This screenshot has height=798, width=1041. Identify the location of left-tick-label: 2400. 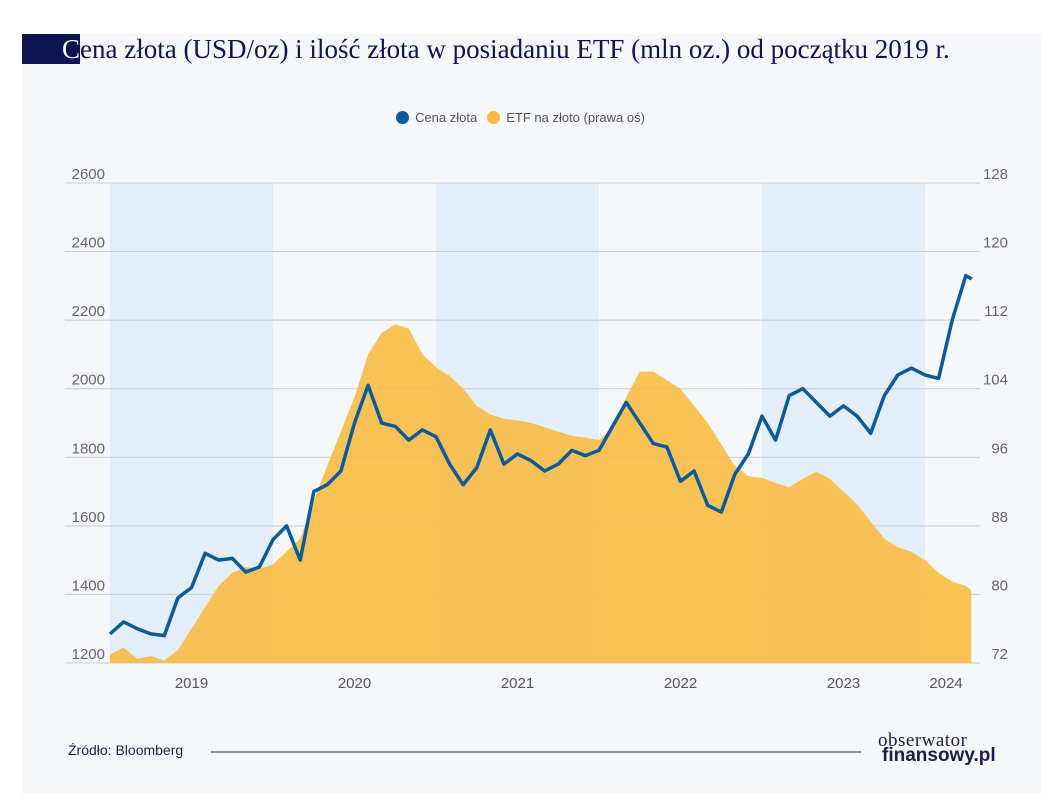
(88, 243).